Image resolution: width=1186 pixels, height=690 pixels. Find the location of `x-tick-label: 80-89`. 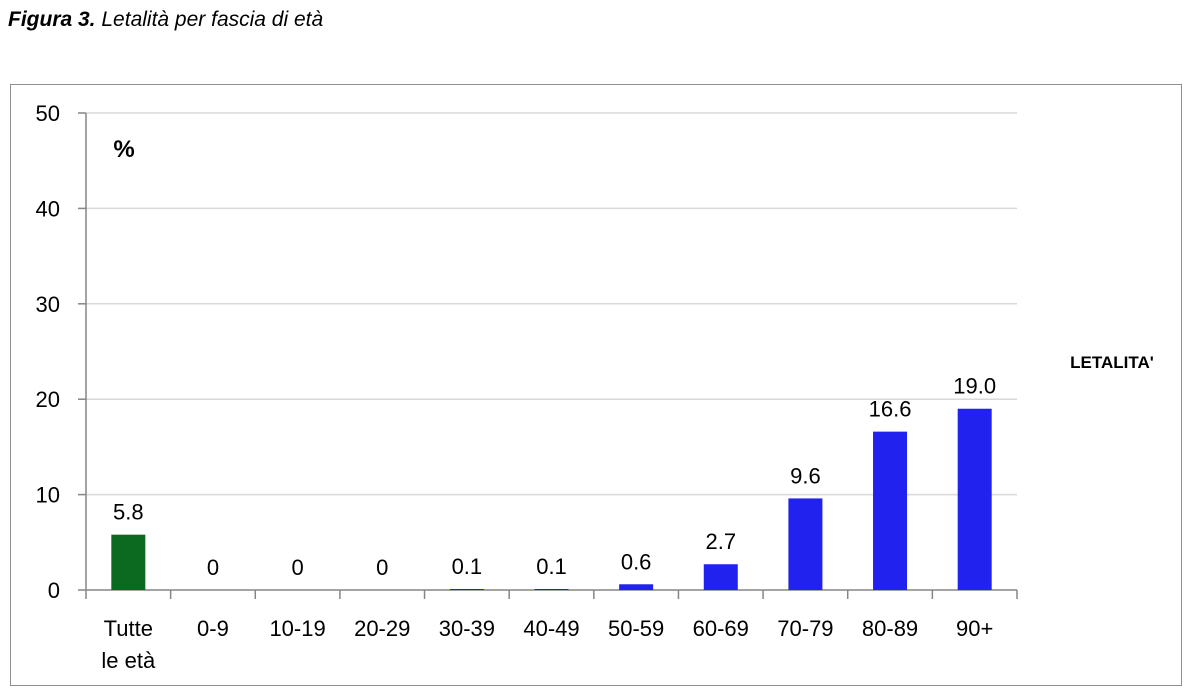

x-tick-label: 80-89 is located at coordinates (890, 628).